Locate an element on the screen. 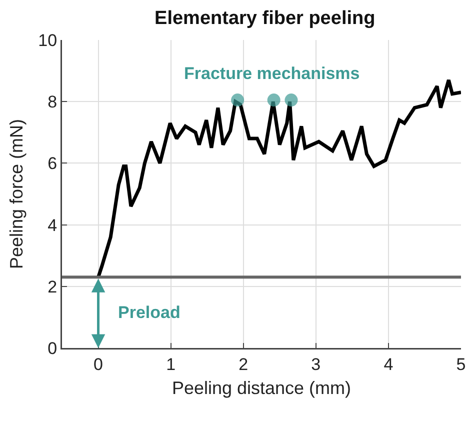 The height and width of the screenshot is (424, 473). ref-line-label: Preload is located at coordinates (149, 312).